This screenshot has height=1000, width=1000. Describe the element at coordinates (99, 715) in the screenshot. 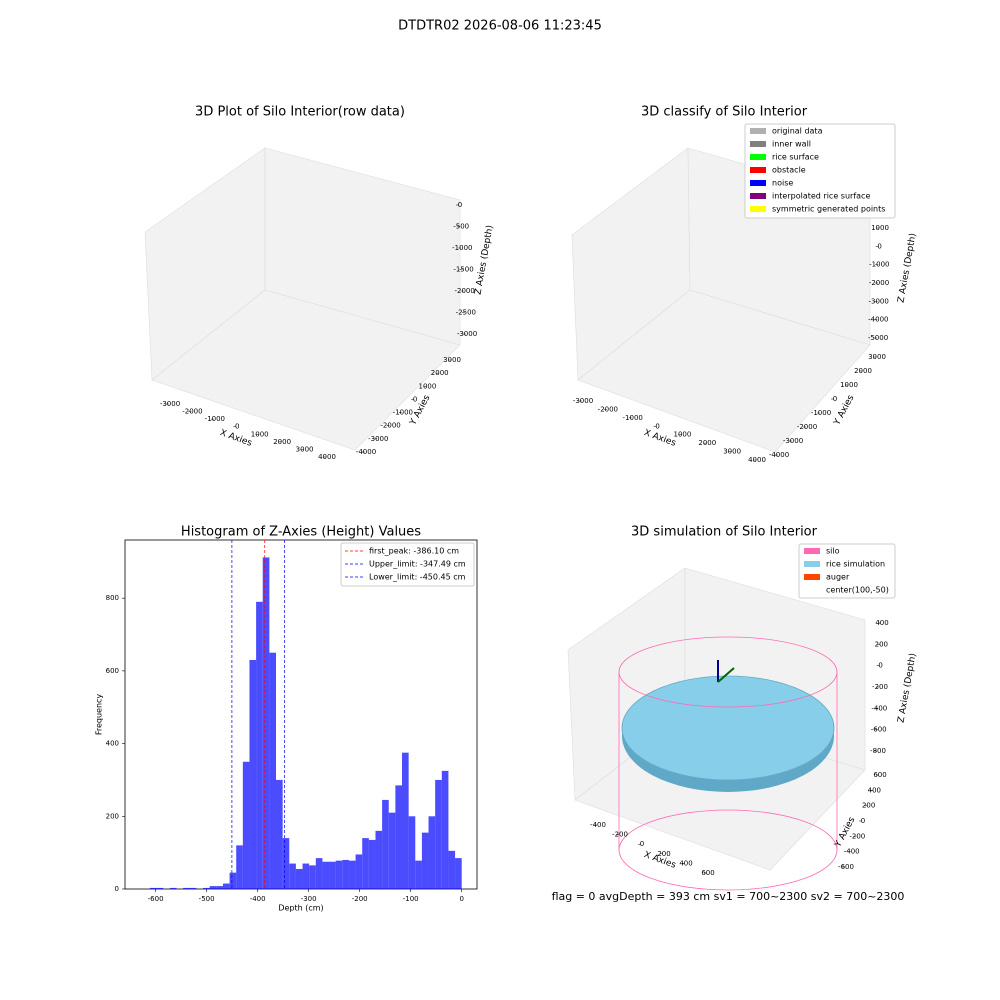

I see `y-axis-label: Frequency` at that location.